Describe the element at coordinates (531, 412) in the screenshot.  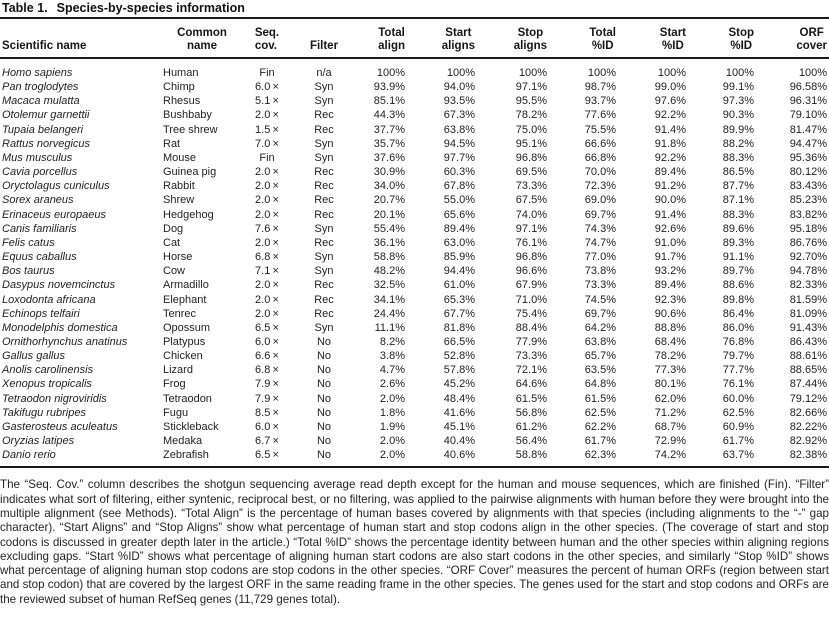
I see `cell-stop-aligns: 56.8%` at that location.